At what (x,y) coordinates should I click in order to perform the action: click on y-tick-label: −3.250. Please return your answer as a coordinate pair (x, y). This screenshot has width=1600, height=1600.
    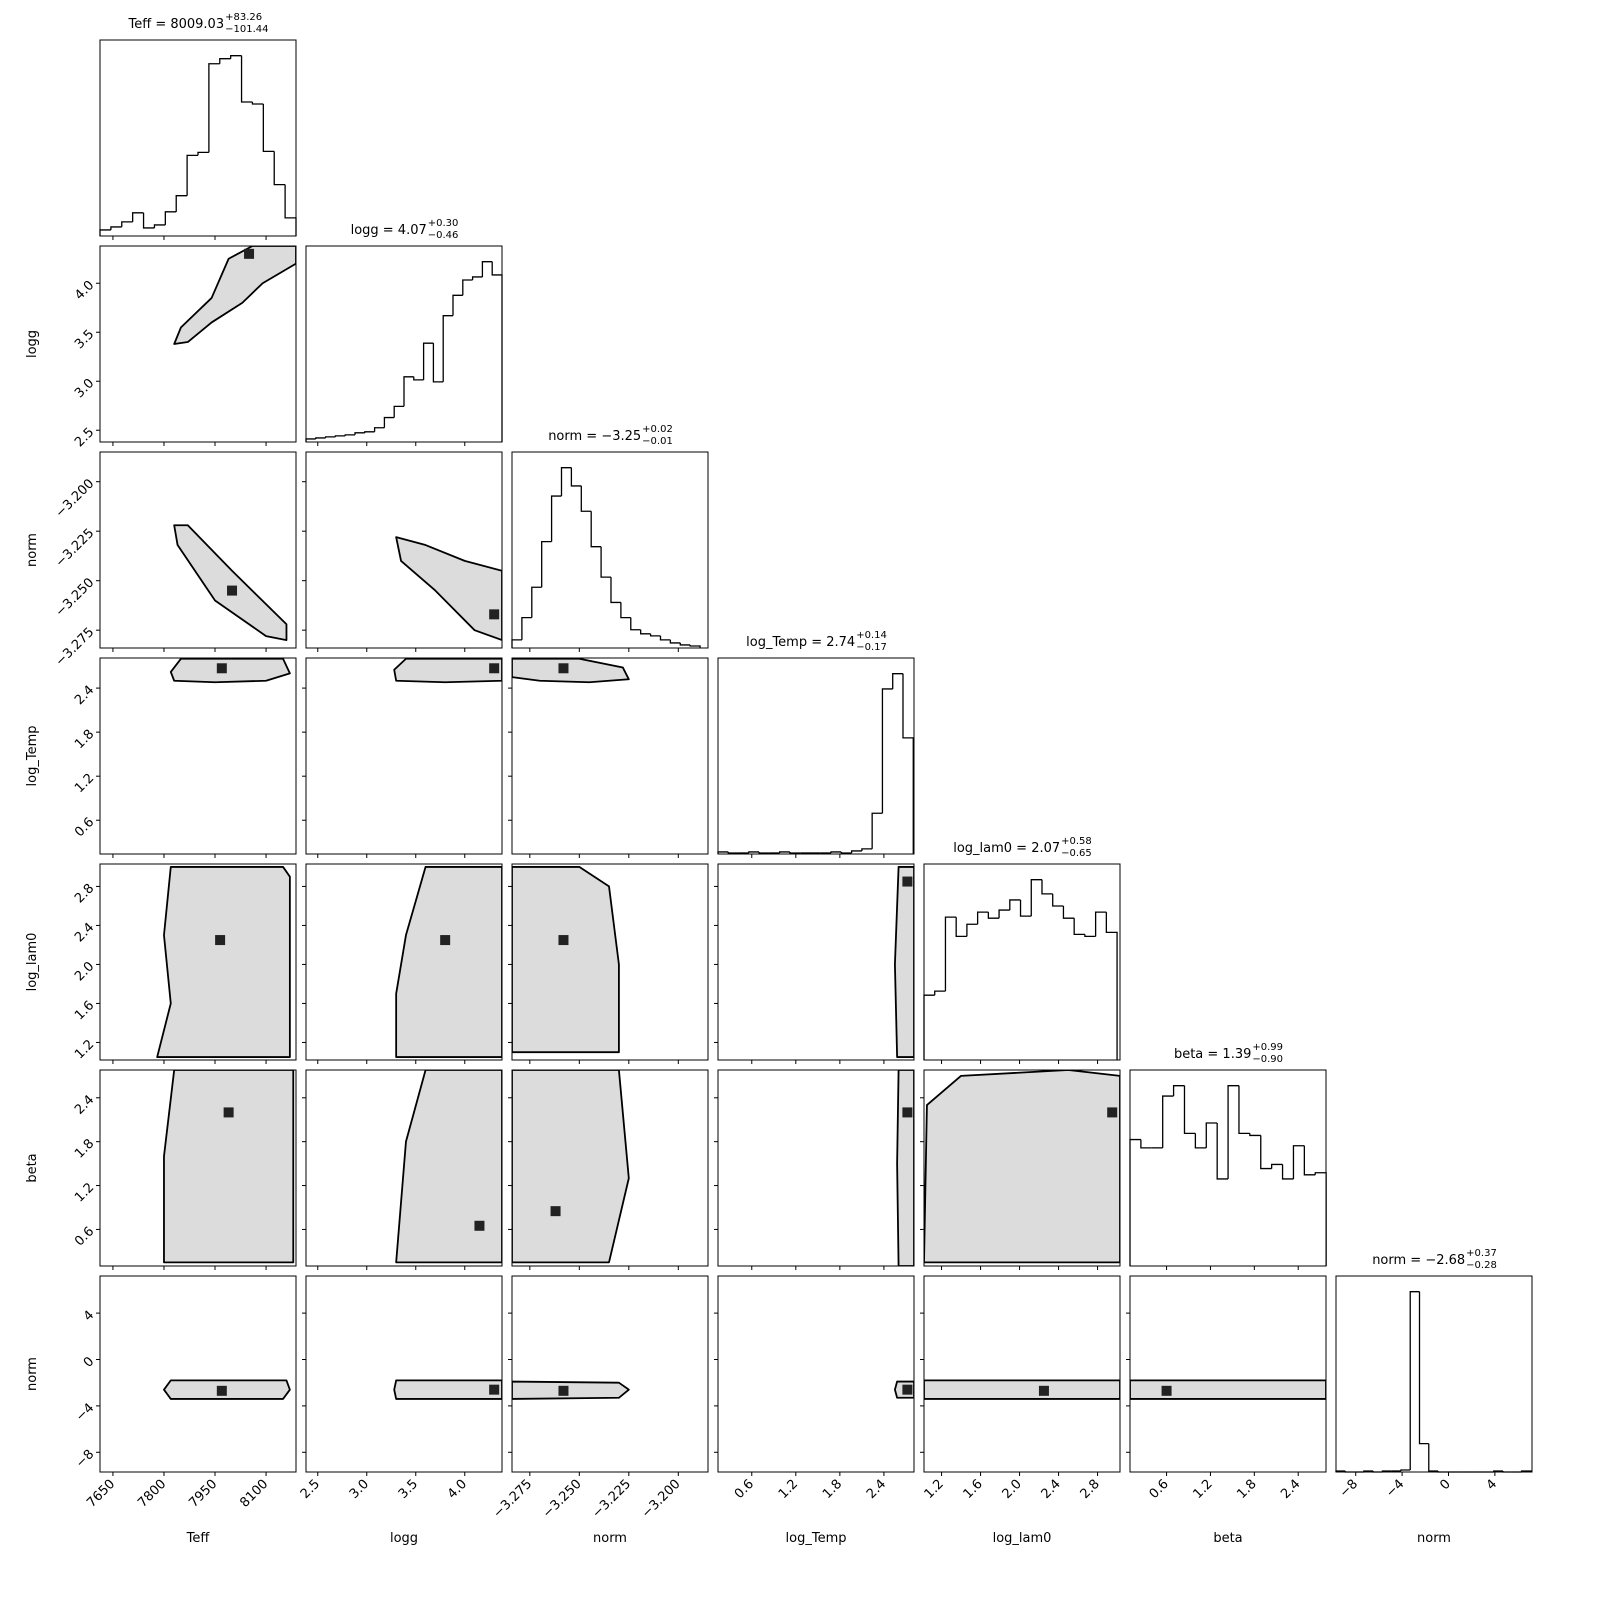
    Looking at the image, I should click on (75, 597).